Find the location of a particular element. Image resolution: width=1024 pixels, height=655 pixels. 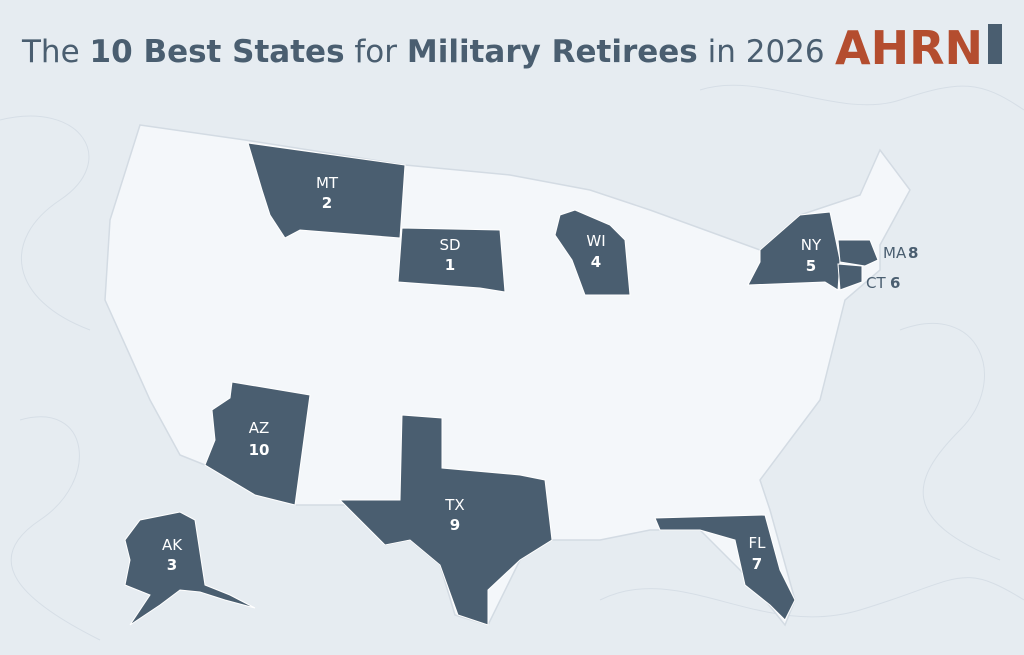

state-rank: 6 is located at coordinates (895, 283).